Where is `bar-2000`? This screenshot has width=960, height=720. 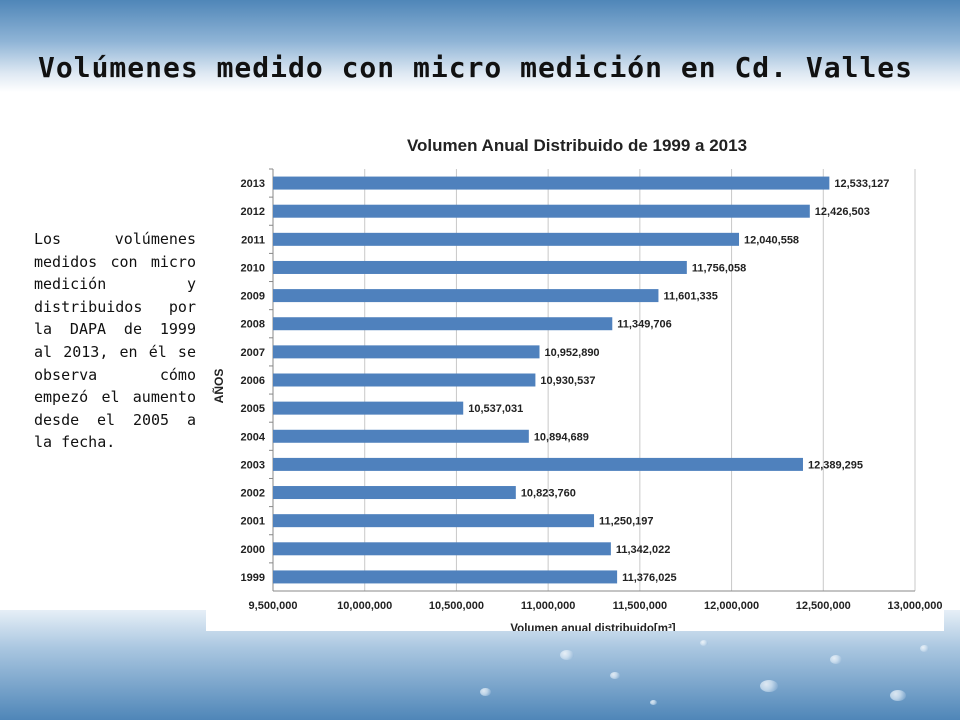
bar-2000 is located at coordinates (442, 549).